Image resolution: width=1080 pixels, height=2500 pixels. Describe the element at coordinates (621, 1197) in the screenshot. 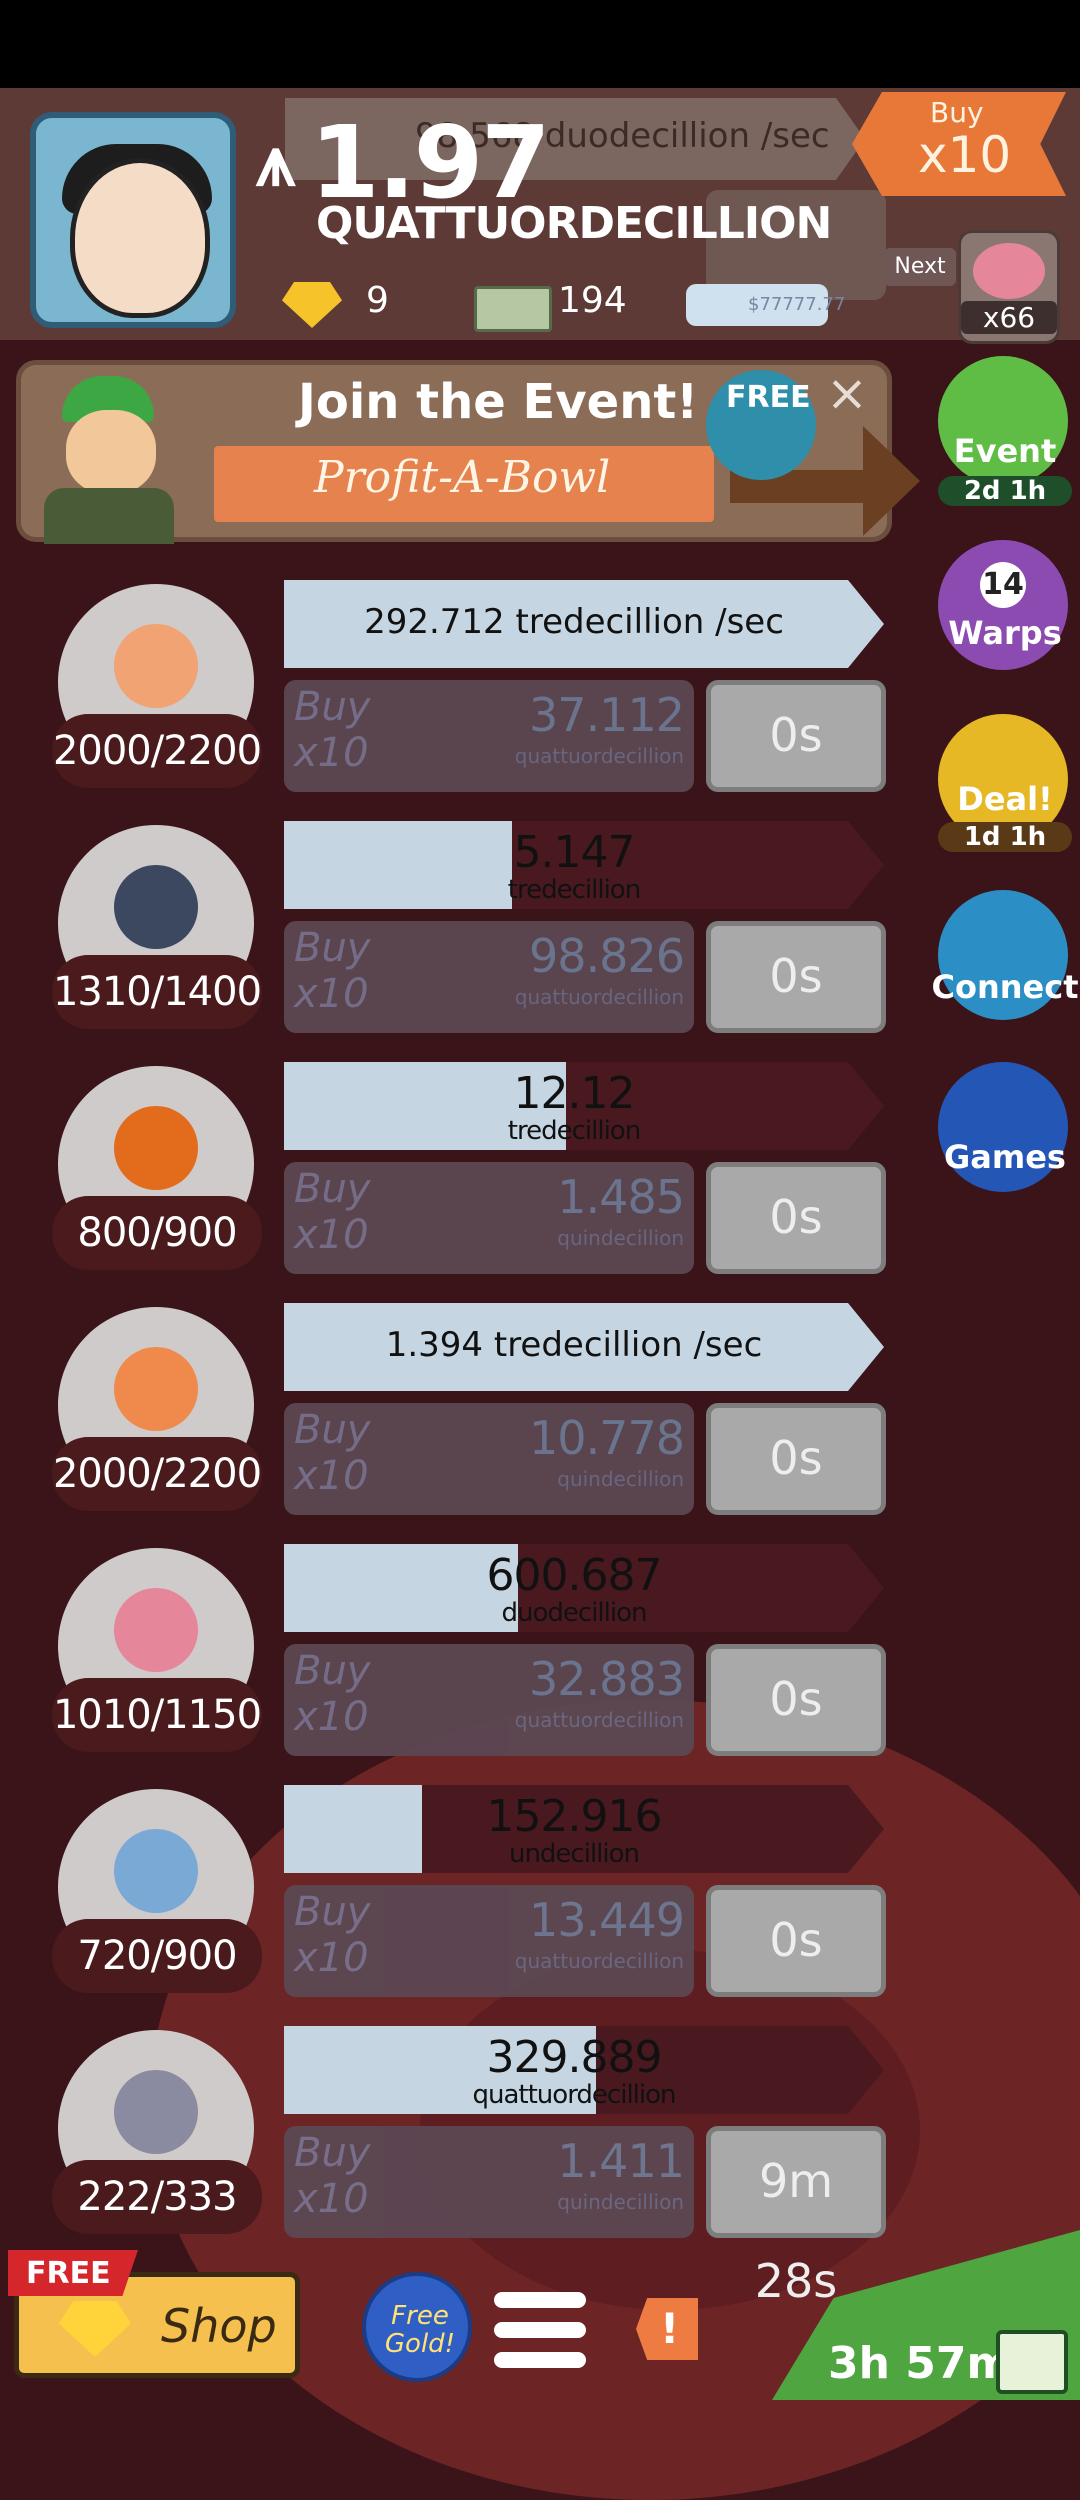

I see `buy-cost: 1.485` at that location.